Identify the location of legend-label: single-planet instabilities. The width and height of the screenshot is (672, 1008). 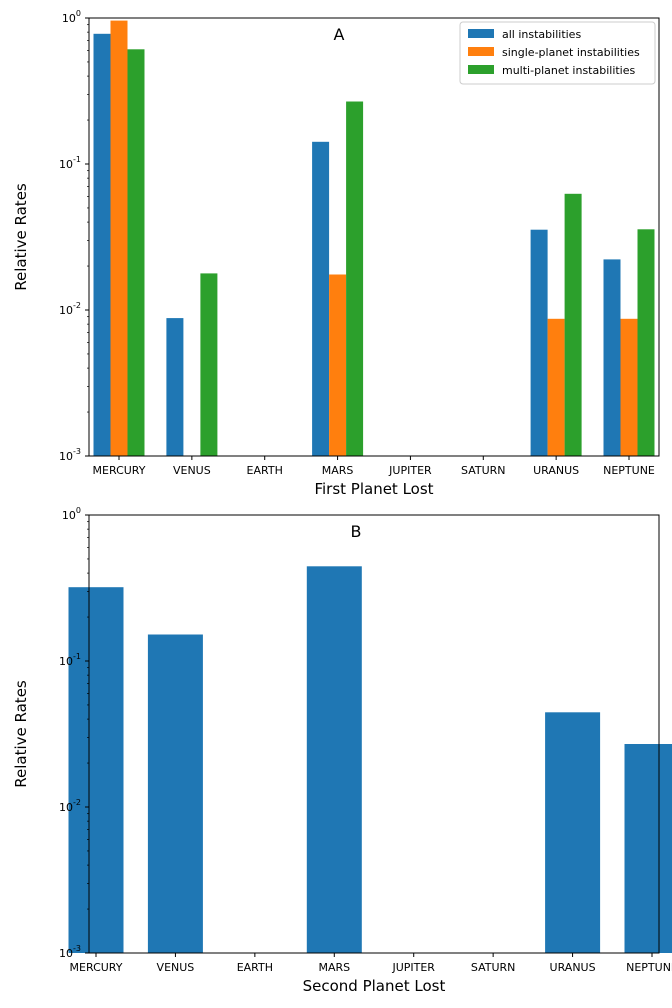
(571, 52).